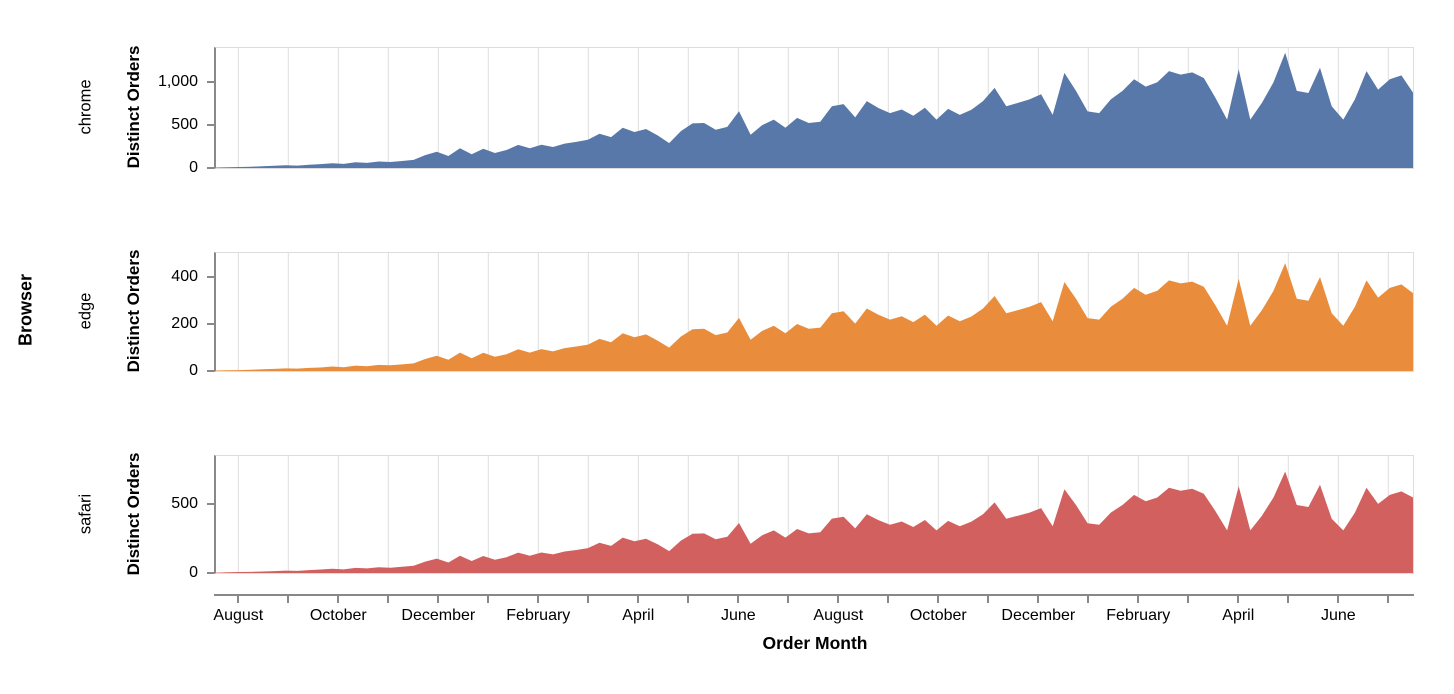  What do you see at coordinates (25, 310) in the screenshot?
I see `facet-column-title: Browser` at bounding box center [25, 310].